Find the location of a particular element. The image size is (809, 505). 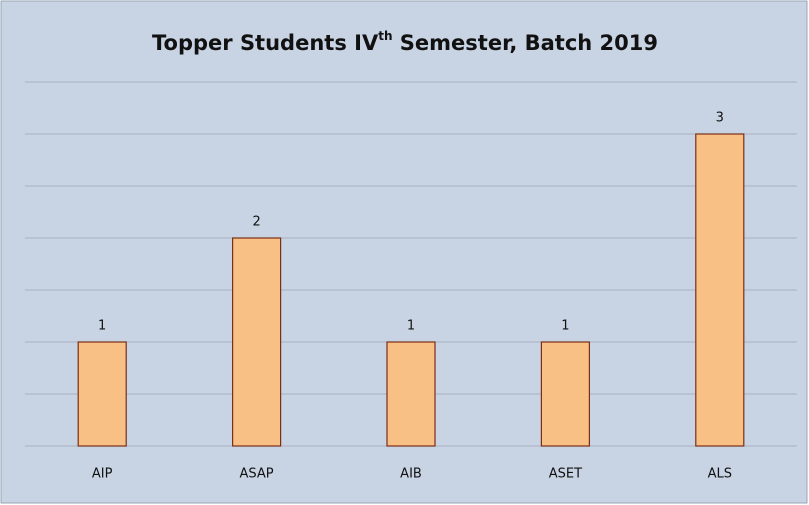

value-label: 2 is located at coordinates (256, 222).